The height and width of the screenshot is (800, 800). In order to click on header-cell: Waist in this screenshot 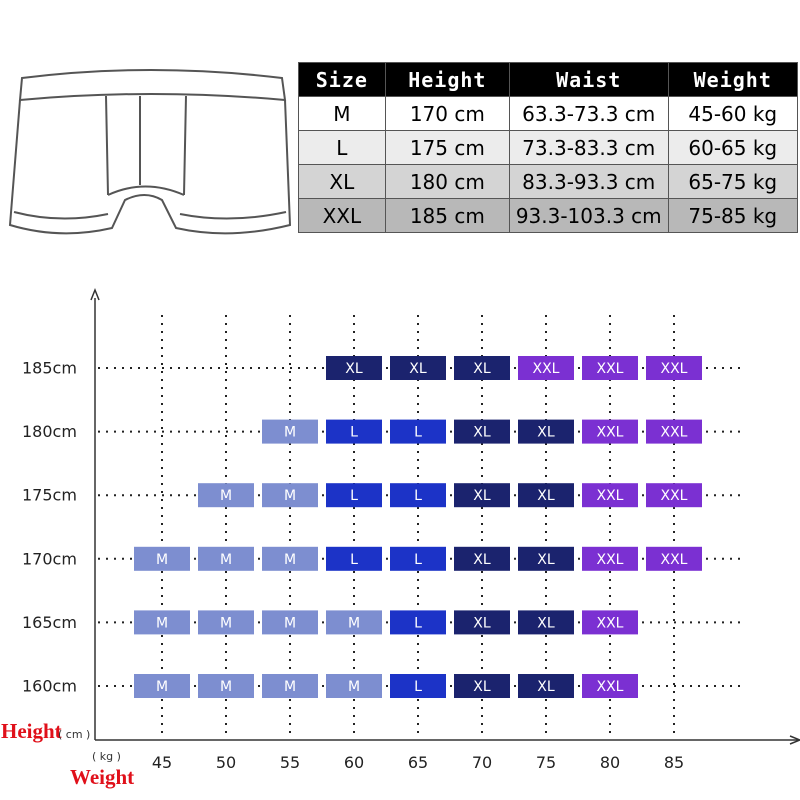, I will do `click(588, 79)`.